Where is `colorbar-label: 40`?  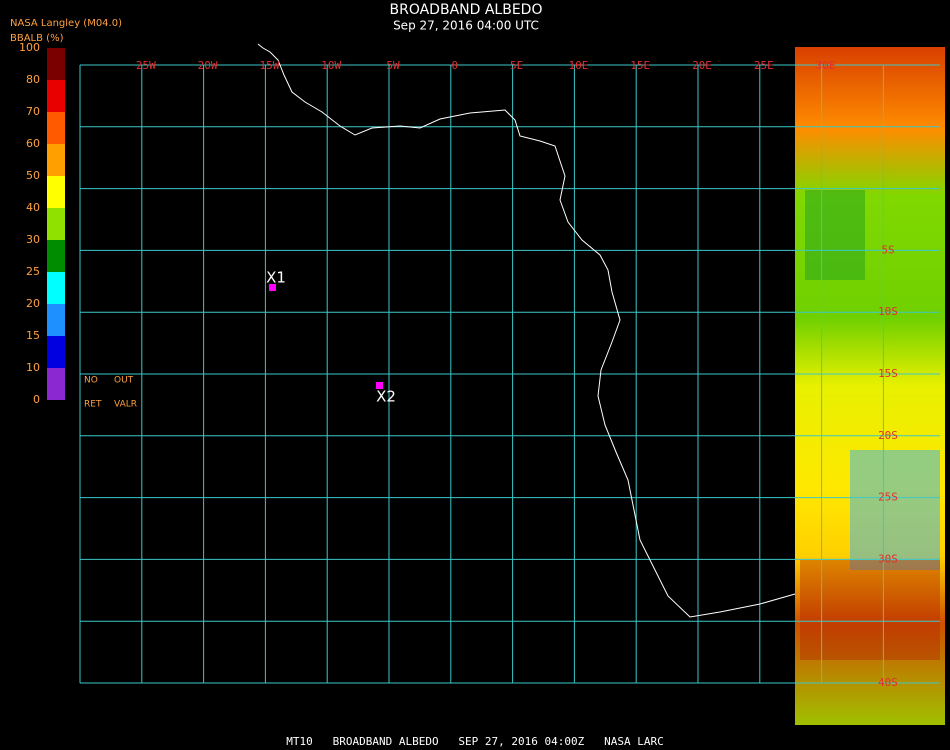
colorbar-label: 40 is located at coordinates (33, 207).